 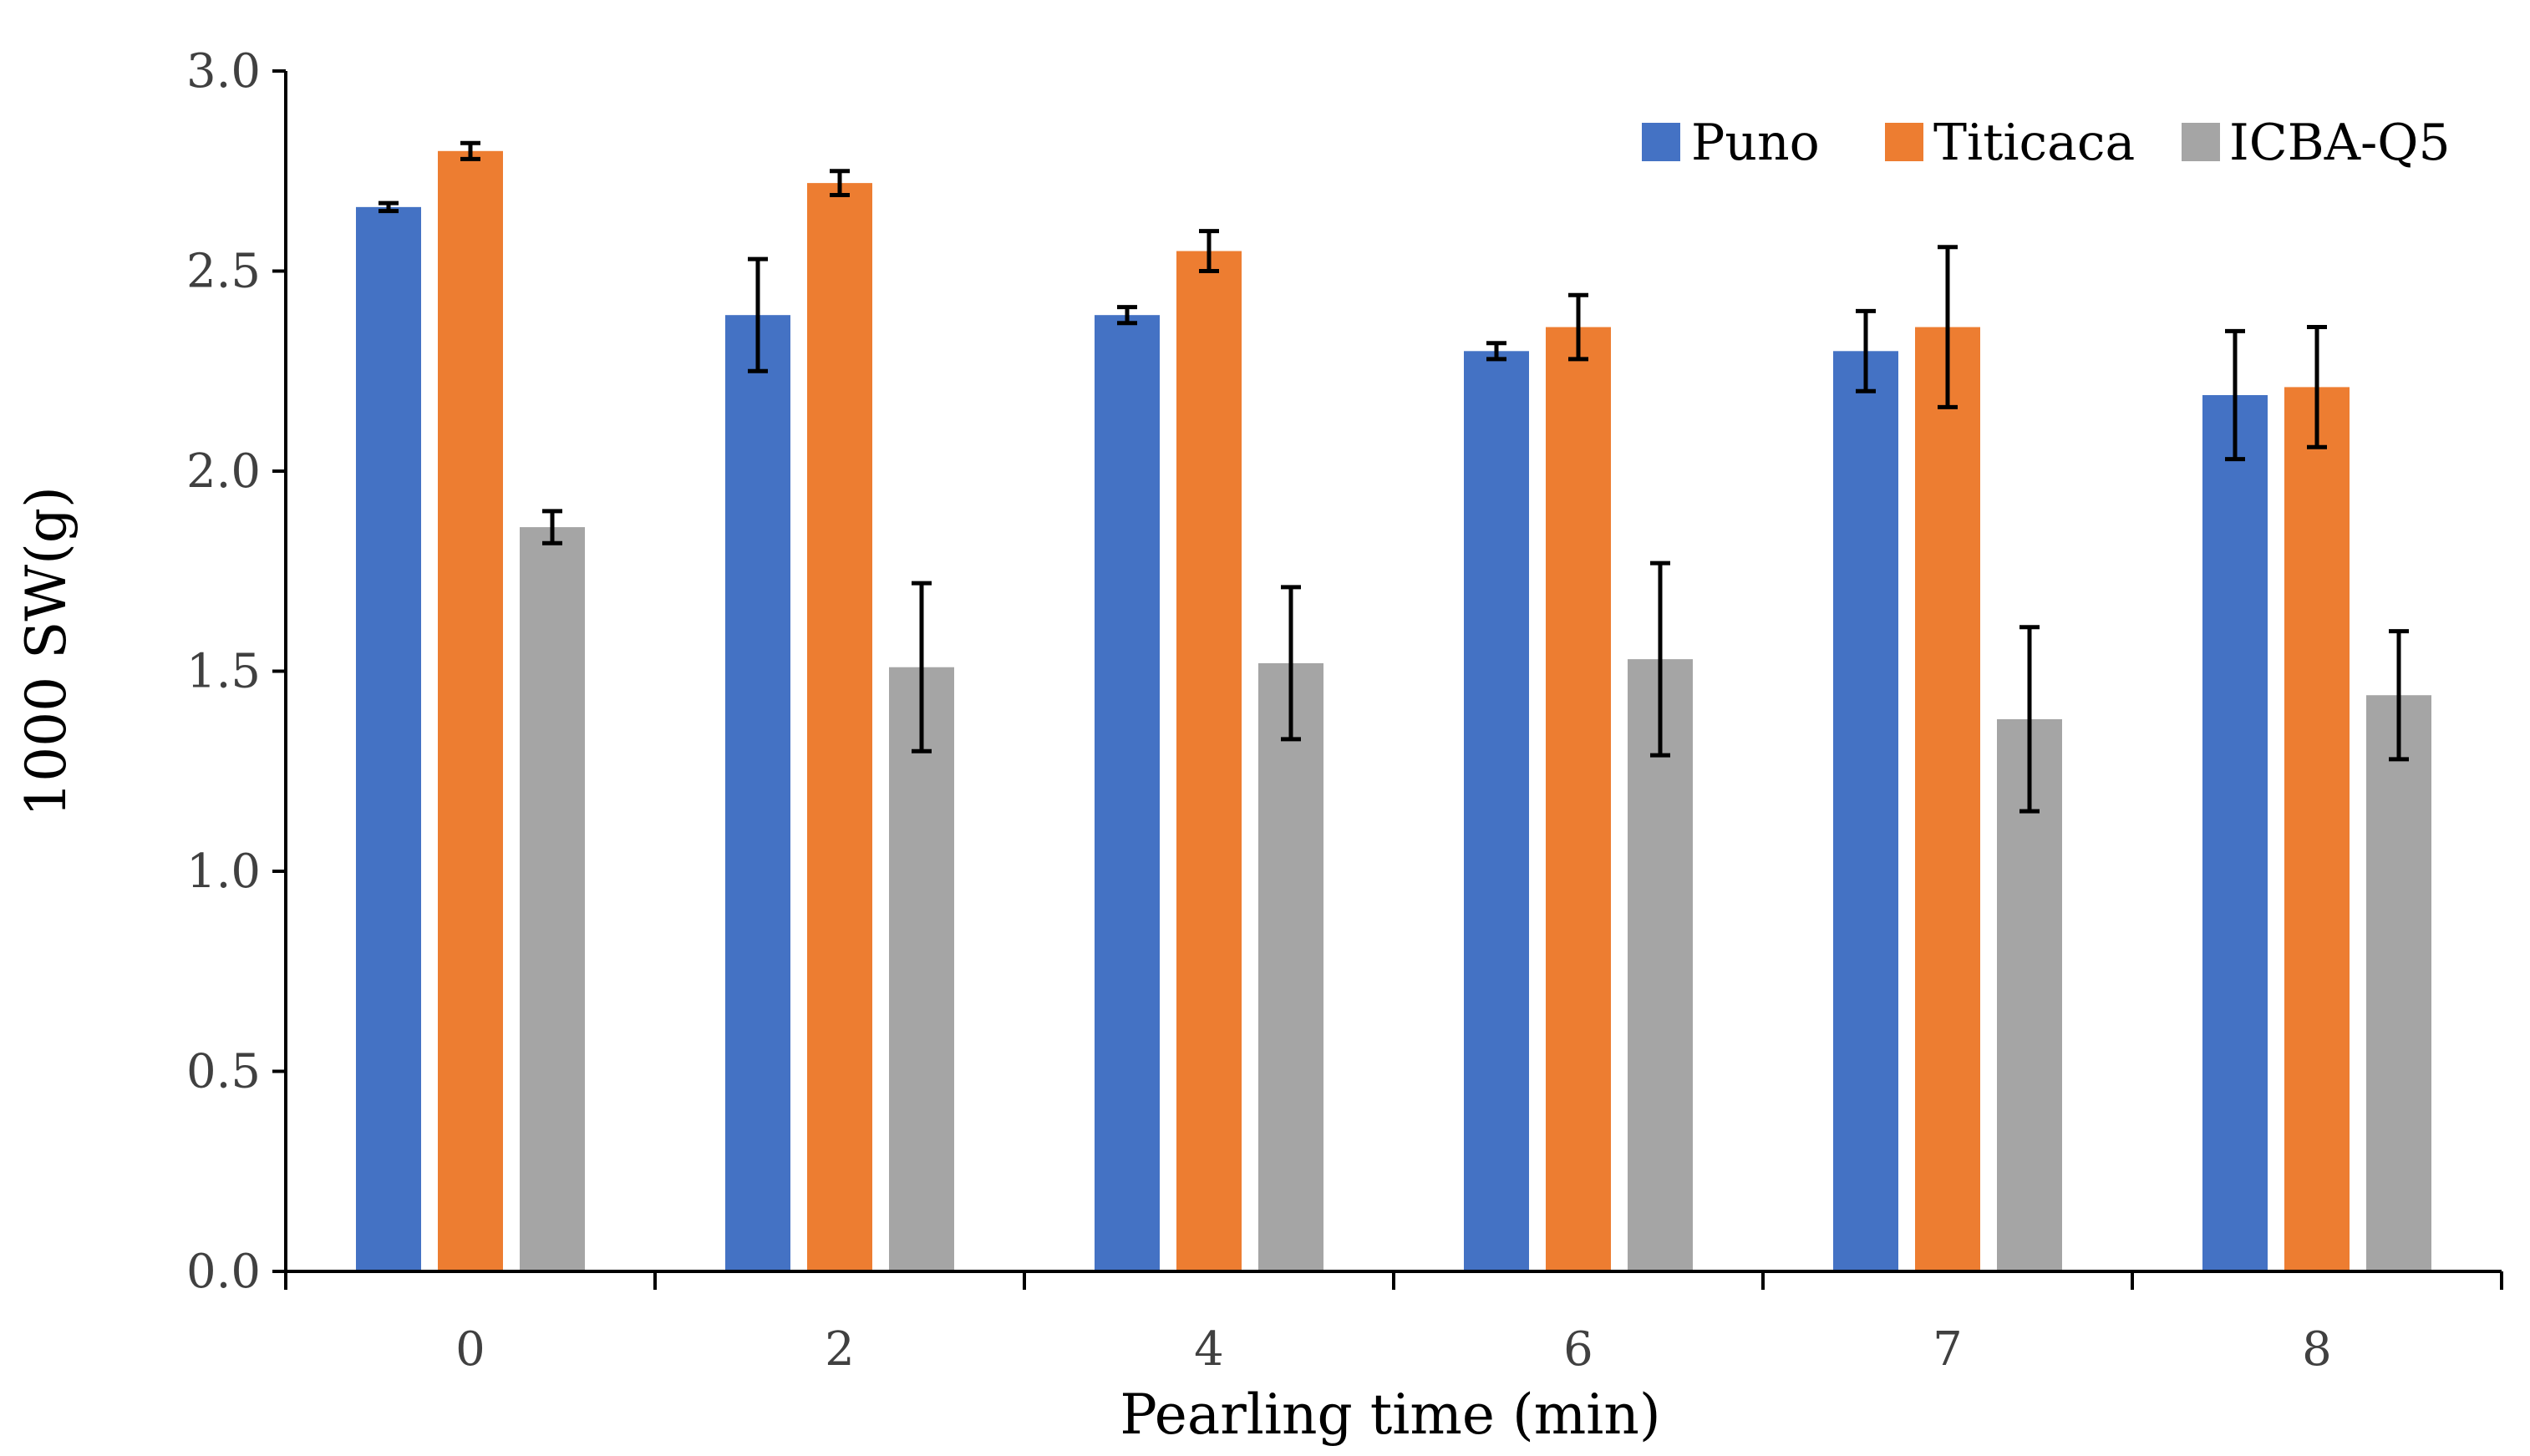 What do you see at coordinates (1661, 142) in the screenshot?
I see `legend-swatch-puno` at bounding box center [1661, 142].